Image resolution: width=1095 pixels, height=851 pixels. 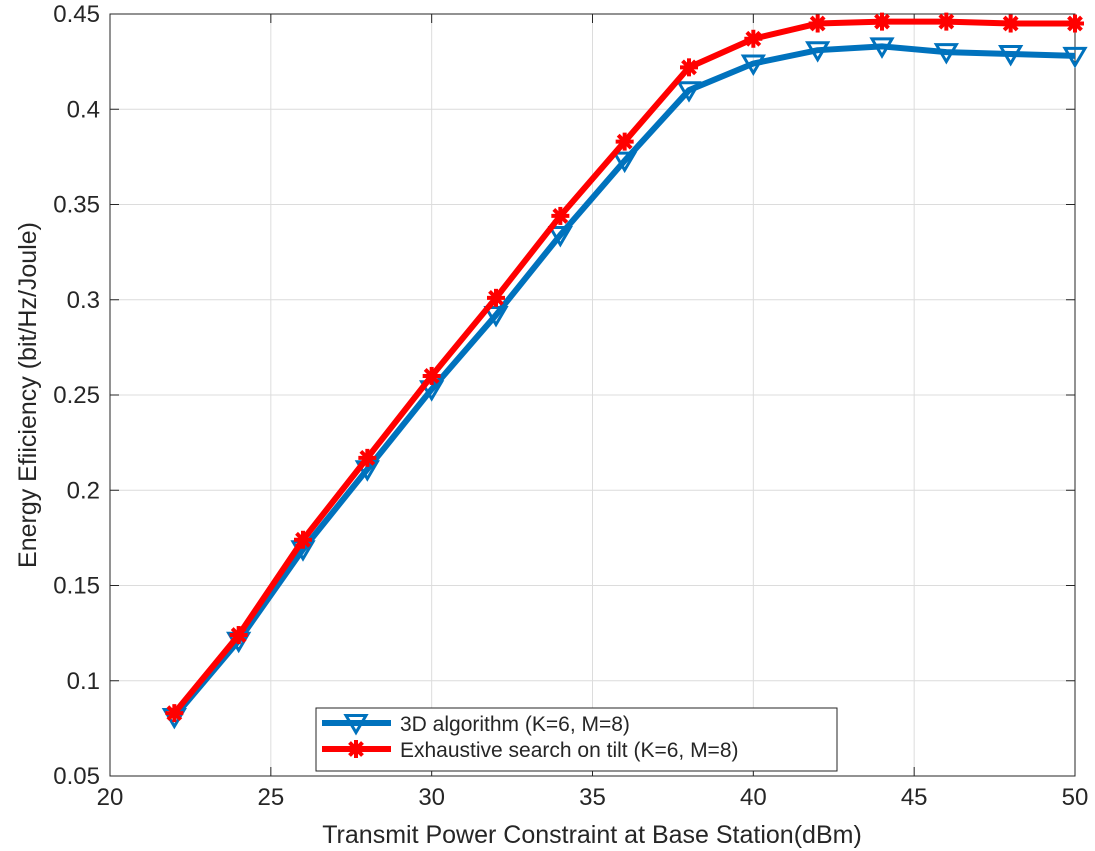 What do you see at coordinates (83, 490) in the screenshot?
I see `y-tick-label: 0.2` at bounding box center [83, 490].